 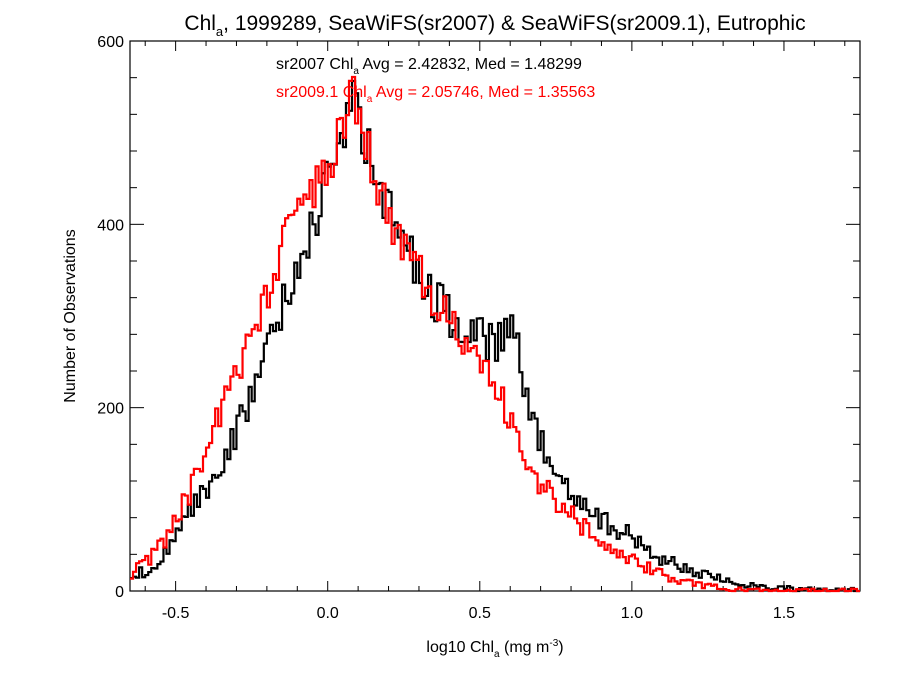 What do you see at coordinates (220, 31) in the screenshot?
I see `chart-title-sub: a` at bounding box center [220, 31].